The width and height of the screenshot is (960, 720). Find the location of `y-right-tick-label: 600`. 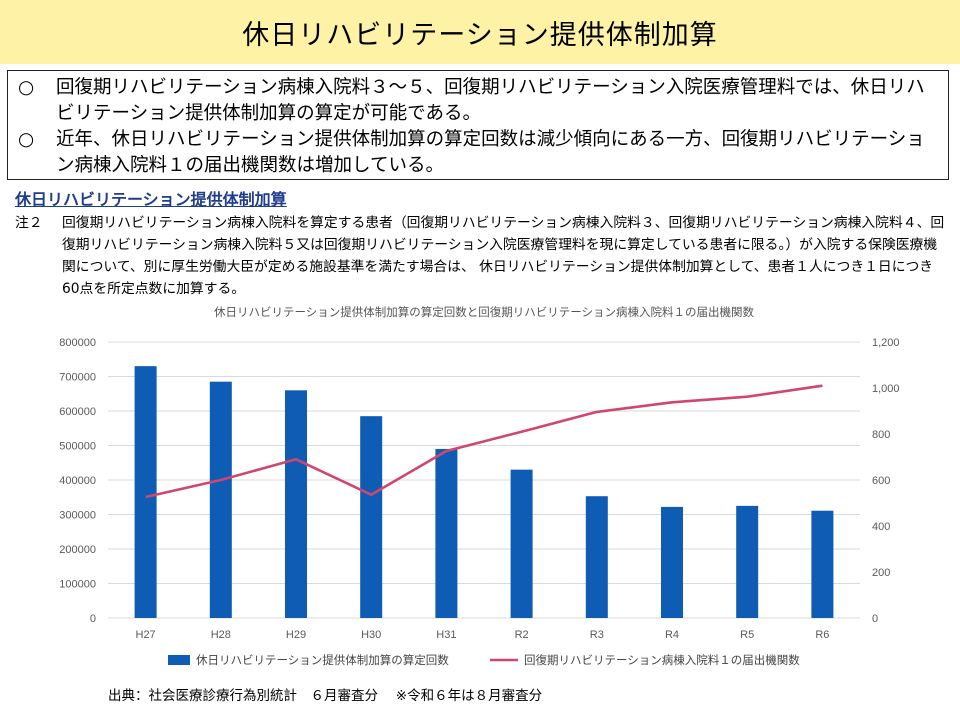

y-right-tick-label: 600 is located at coordinates (881, 481).